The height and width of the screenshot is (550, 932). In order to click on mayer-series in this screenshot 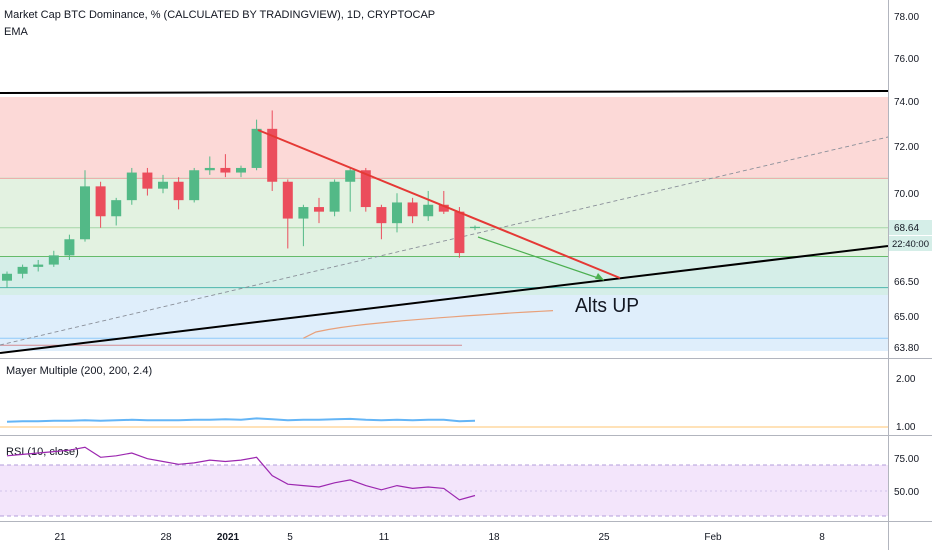, I will do `click(241, 420)`.